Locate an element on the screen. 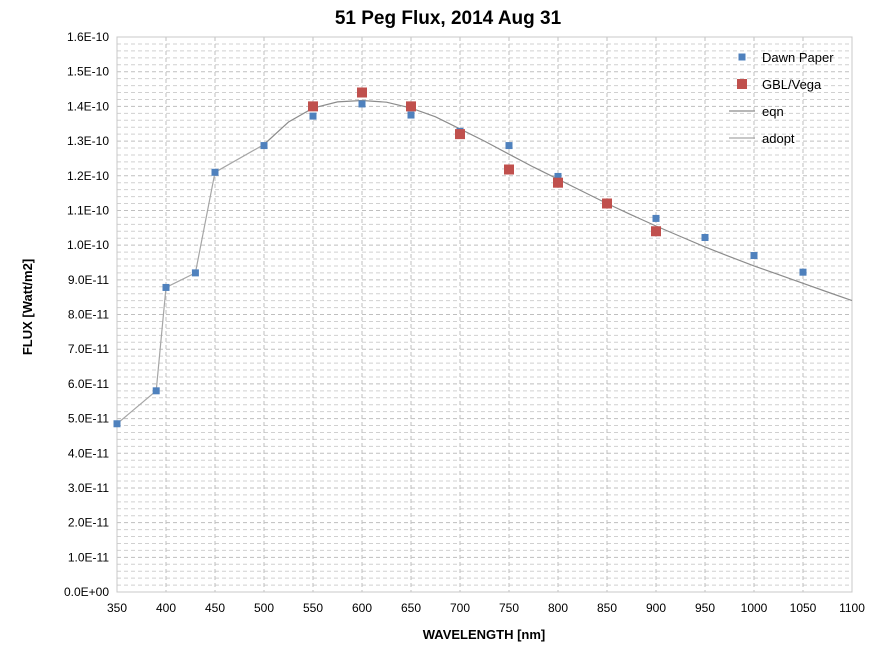 This screenshot has height=648, width=873. y-tick-label: 1.2E-10 is located at coordinates (88, 176).